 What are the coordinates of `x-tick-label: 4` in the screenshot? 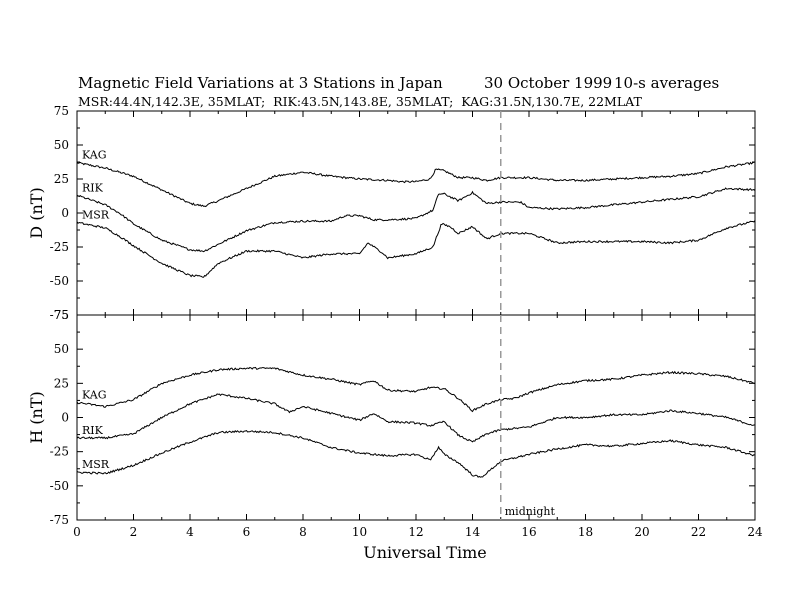 It's located at (190, 532).